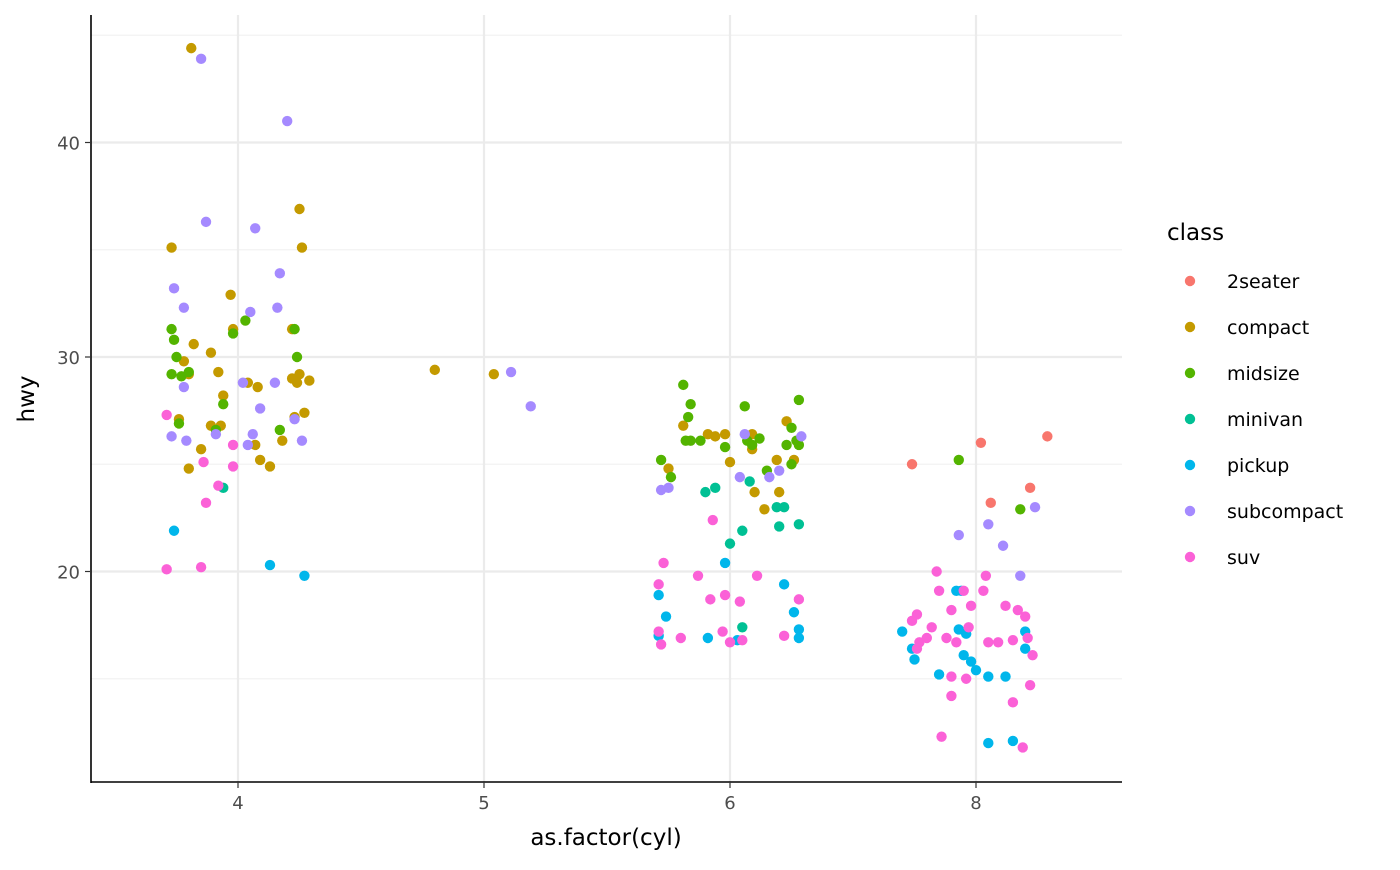  What do you see at coordinates (1285, 512) in the screenshot?
I see `legend-label: subcompact` at bounding box center [1285, 512].